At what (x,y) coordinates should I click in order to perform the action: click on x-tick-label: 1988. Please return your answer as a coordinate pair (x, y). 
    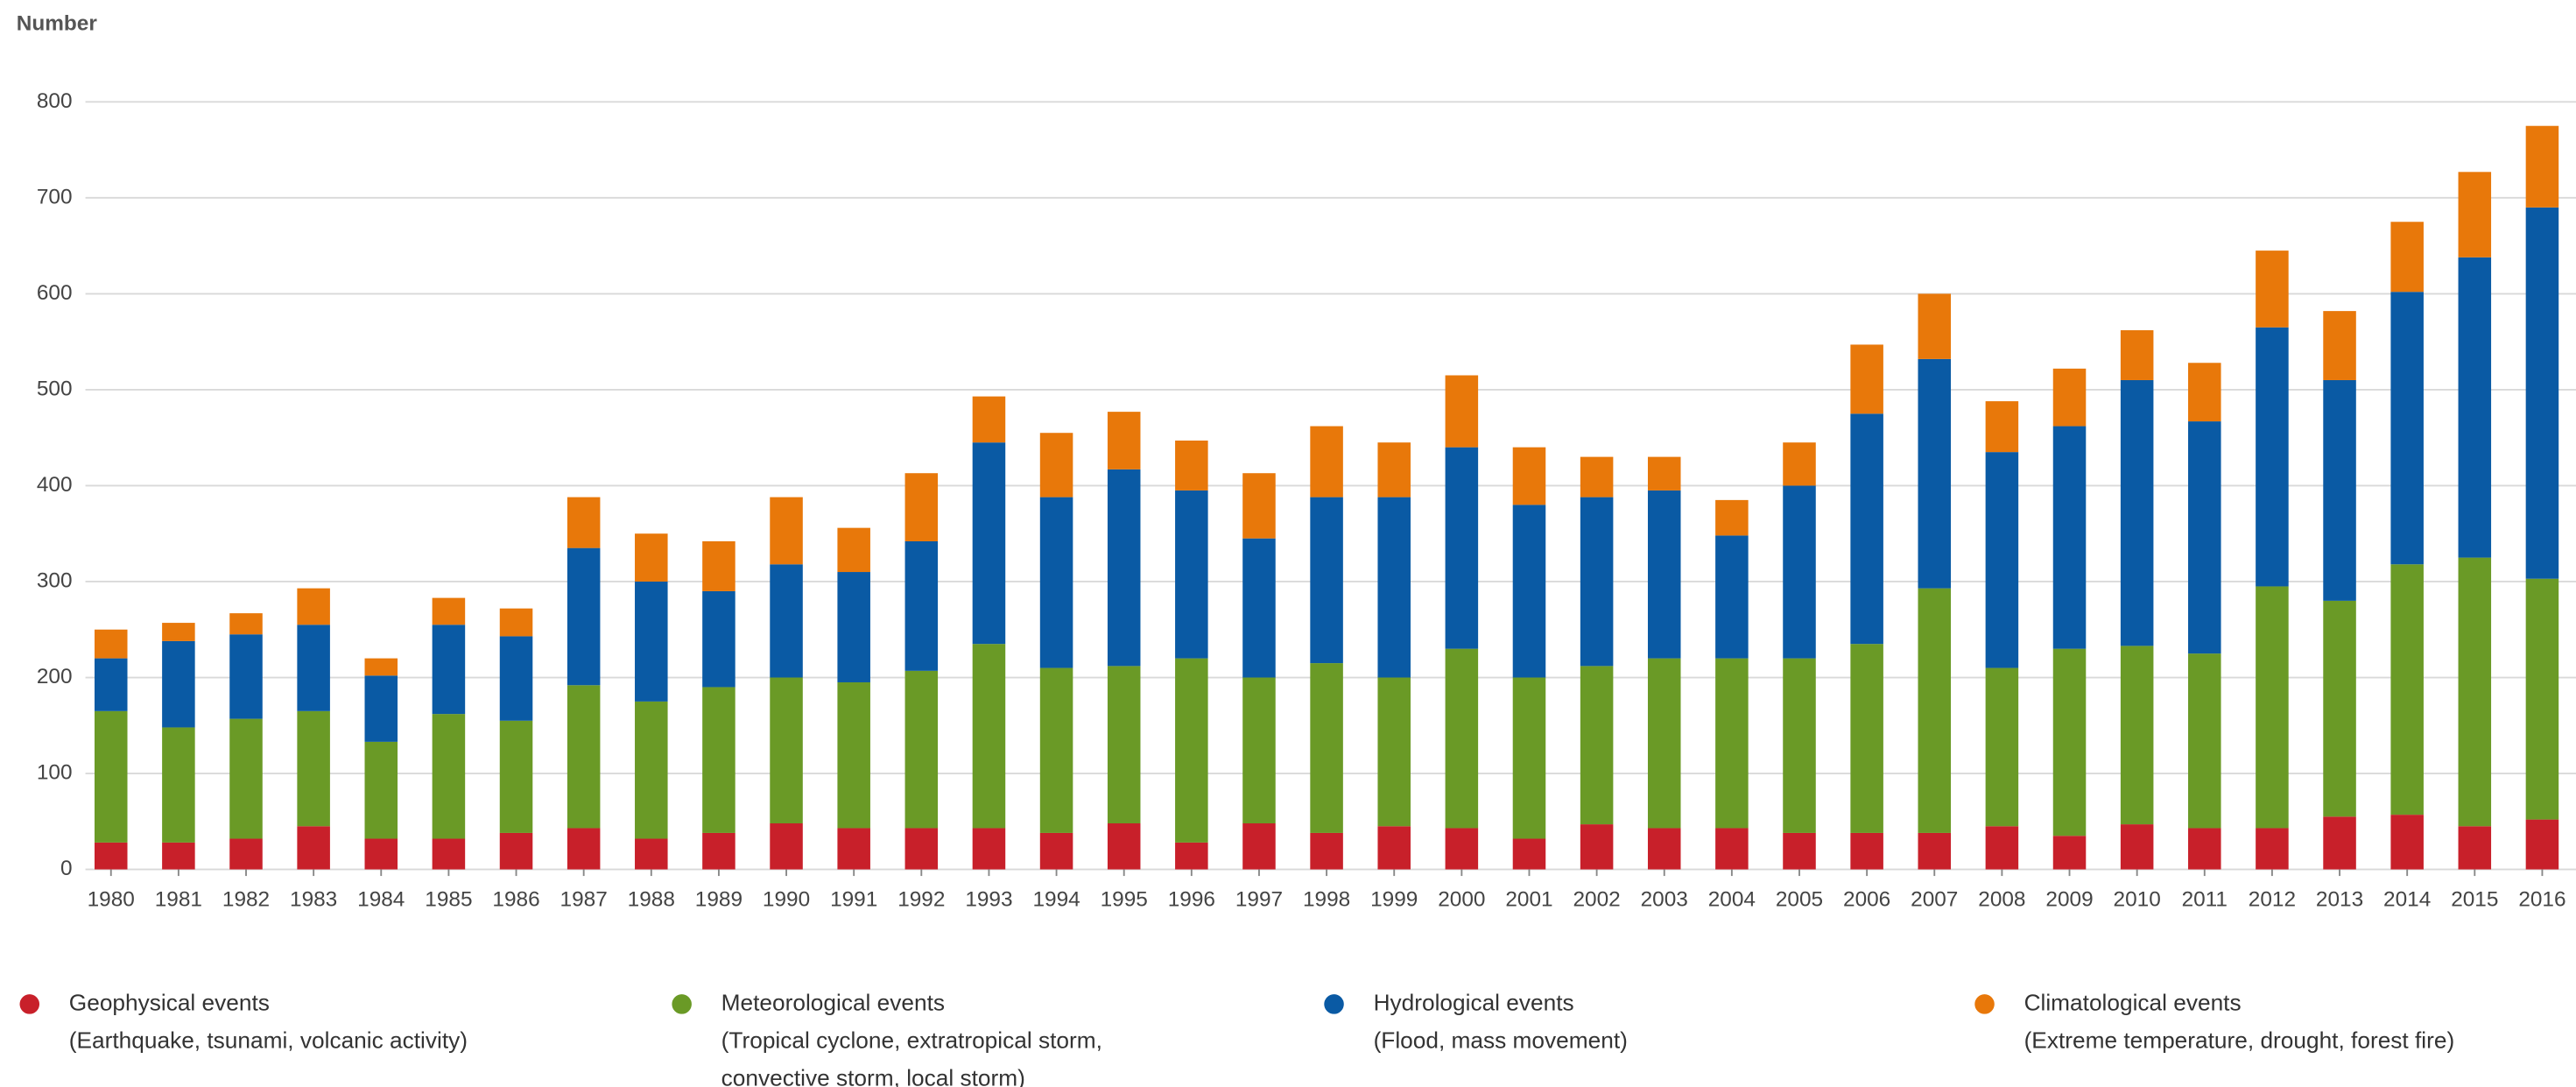
    Looking at the image, I should click on (651, 900).